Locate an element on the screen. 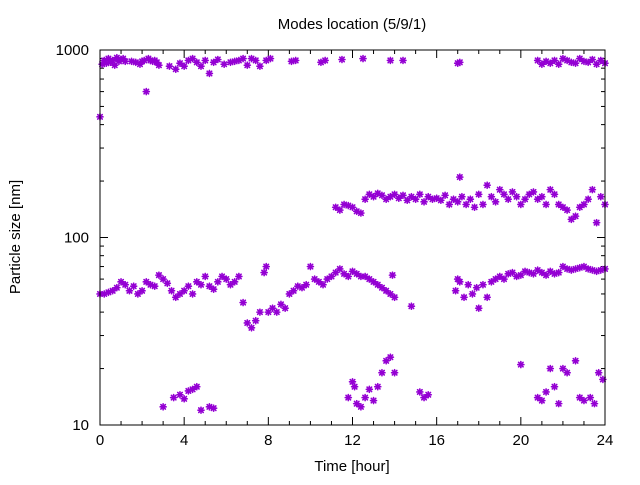 Image resolution: width=640 pixels, height=485 pixels. x-axis-label: Time [hour] is located at coordinates (351, 466).